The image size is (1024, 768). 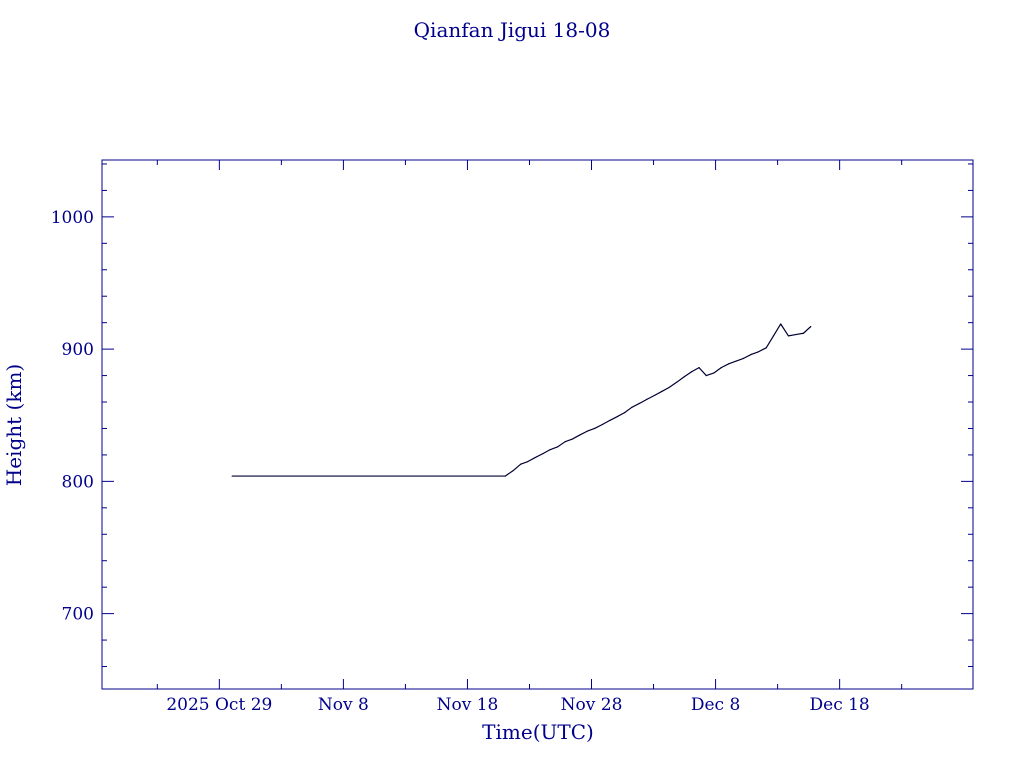 I want to click on x-tick-label: Nov 18, so click(x=468, y=705).